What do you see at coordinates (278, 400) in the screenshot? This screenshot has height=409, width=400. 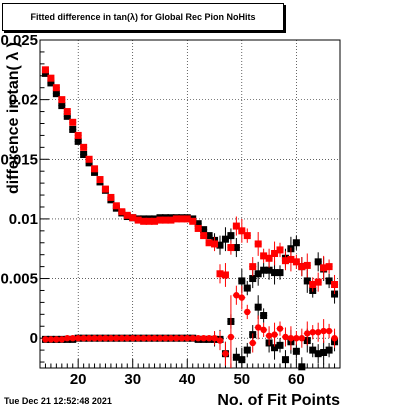 I see `x-axis-title: No. of Fit Points` at bounding box center [278, 400].